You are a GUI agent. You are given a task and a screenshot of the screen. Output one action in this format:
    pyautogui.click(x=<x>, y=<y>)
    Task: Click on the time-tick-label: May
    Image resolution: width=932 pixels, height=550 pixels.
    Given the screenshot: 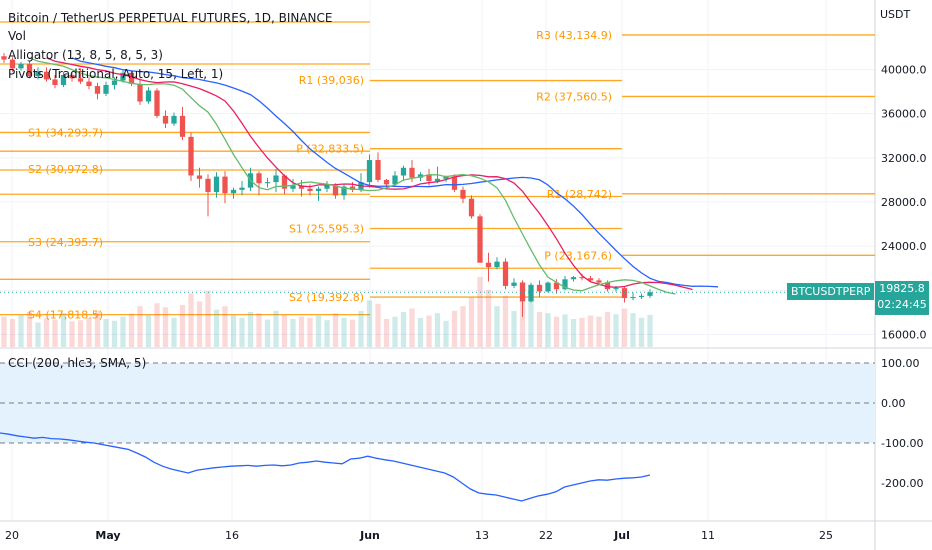 What is the action you would take?
    pyautogui.click(x=107, y=535)
    